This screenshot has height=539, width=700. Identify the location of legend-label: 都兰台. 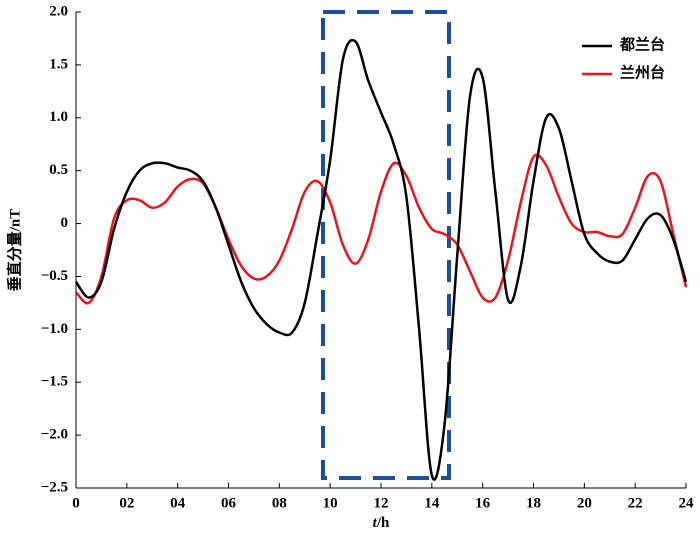
(642, 44).